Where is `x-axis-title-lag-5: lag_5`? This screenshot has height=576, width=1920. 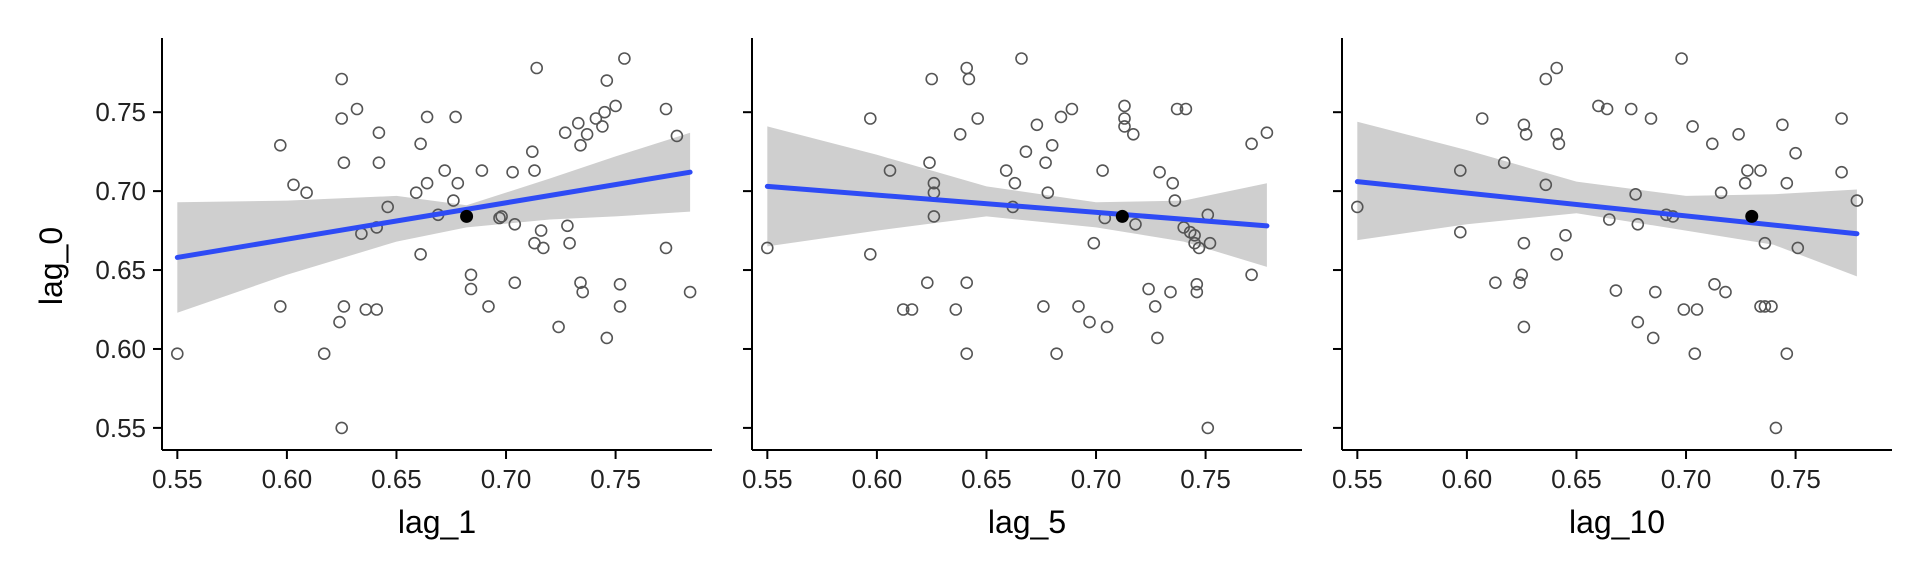 x-axis-title-lag-5: lag_5 is located at coordinates (1027, 522).